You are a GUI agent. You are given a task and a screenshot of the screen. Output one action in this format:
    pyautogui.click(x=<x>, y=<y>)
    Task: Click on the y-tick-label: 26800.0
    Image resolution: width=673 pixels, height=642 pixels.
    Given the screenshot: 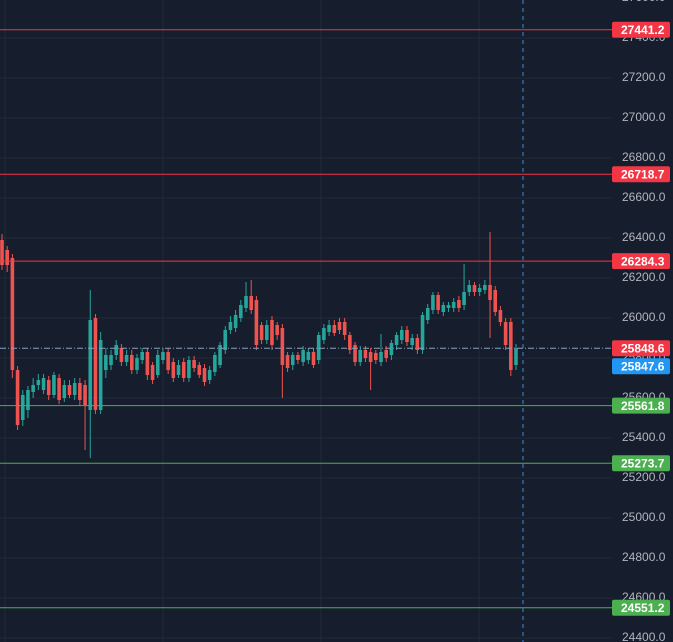 What is the action you would take?
    pyautogui.click(x=644, y=157)
    